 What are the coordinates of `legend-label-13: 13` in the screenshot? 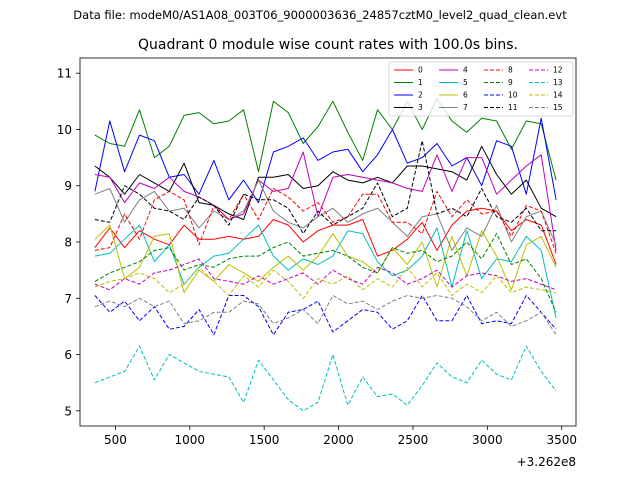 It's located at (558, 82).